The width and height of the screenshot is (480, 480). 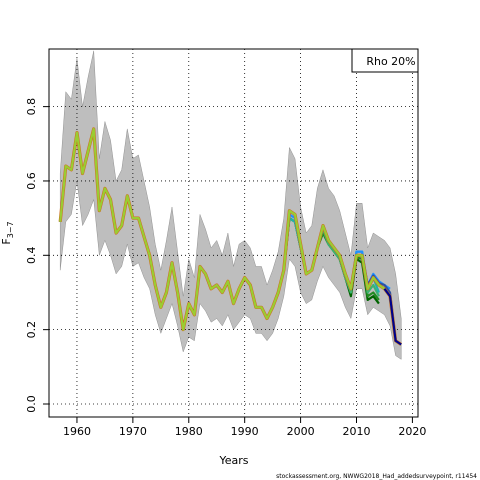 What do you see at coordinates (133, 431) in the screenshot?
I see `x-tick-label-1970: 1970` at bounding box center [133, 431].